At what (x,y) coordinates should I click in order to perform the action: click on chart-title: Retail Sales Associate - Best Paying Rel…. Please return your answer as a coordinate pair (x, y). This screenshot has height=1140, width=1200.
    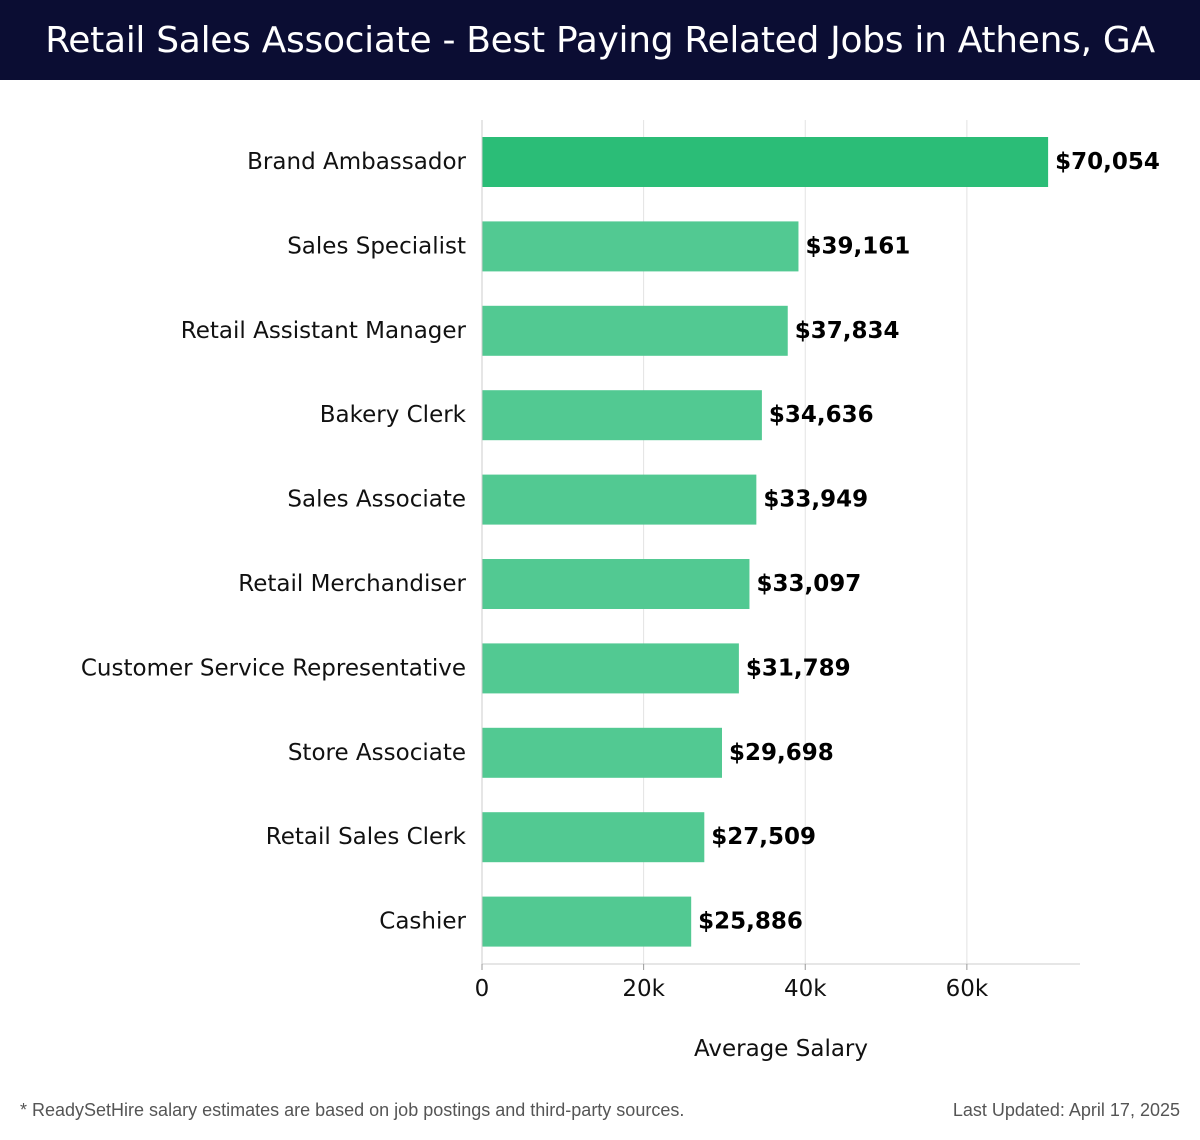
    Looking at the image, I should click on (600, 40).